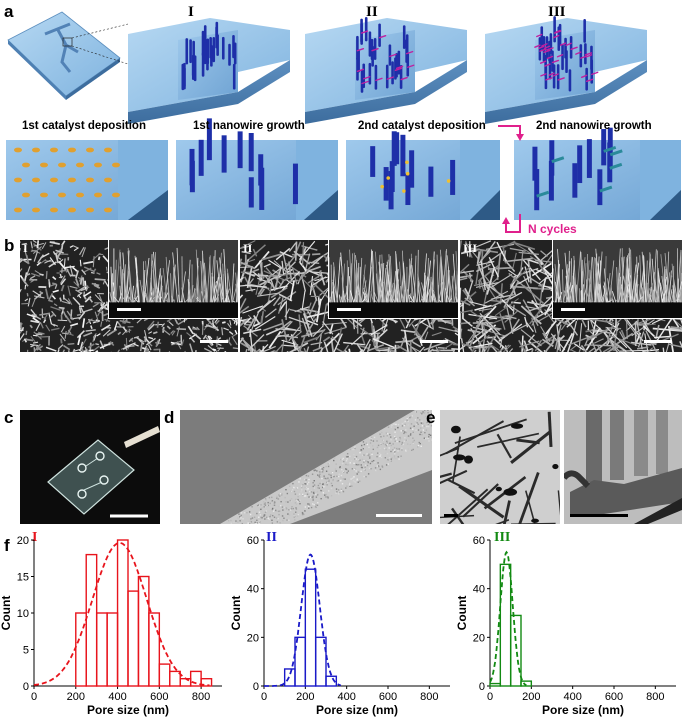  What do you see at coordinates (320, 661) in the screenshot?
I see `histogram-bar` at bounding box center [320, 661].